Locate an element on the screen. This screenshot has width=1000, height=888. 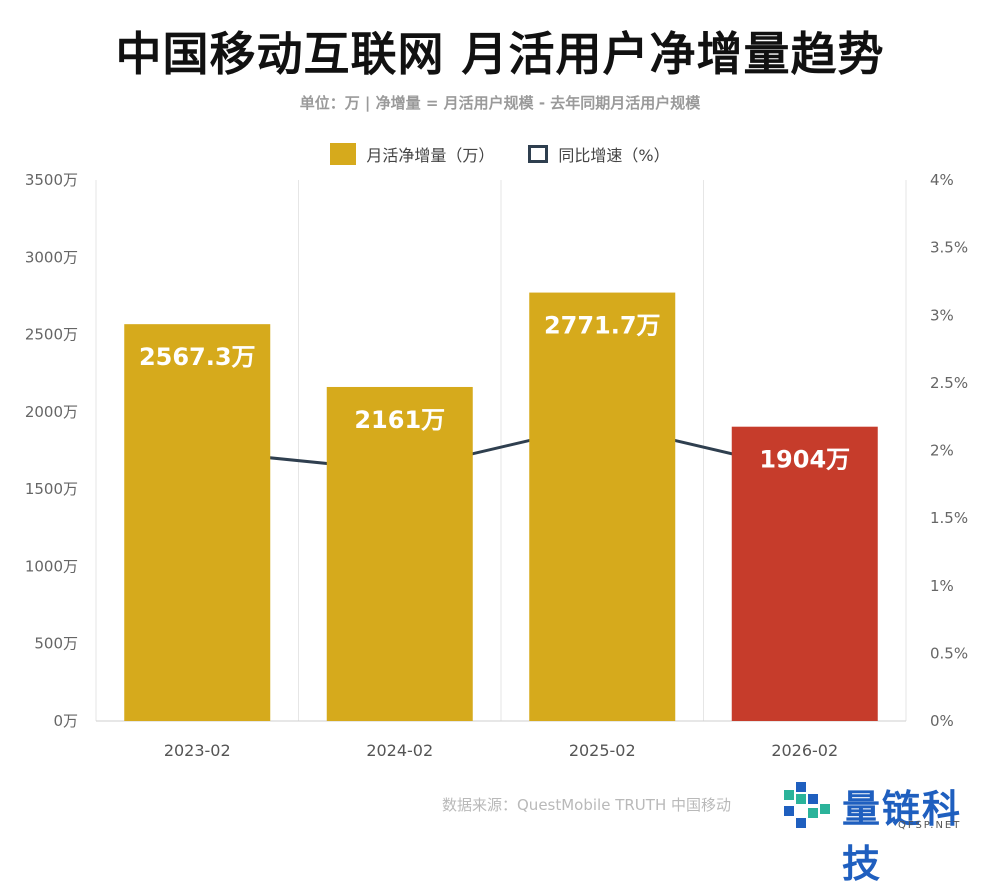
watermark-url: QFSP.NET is located at coordinates (930, 825).